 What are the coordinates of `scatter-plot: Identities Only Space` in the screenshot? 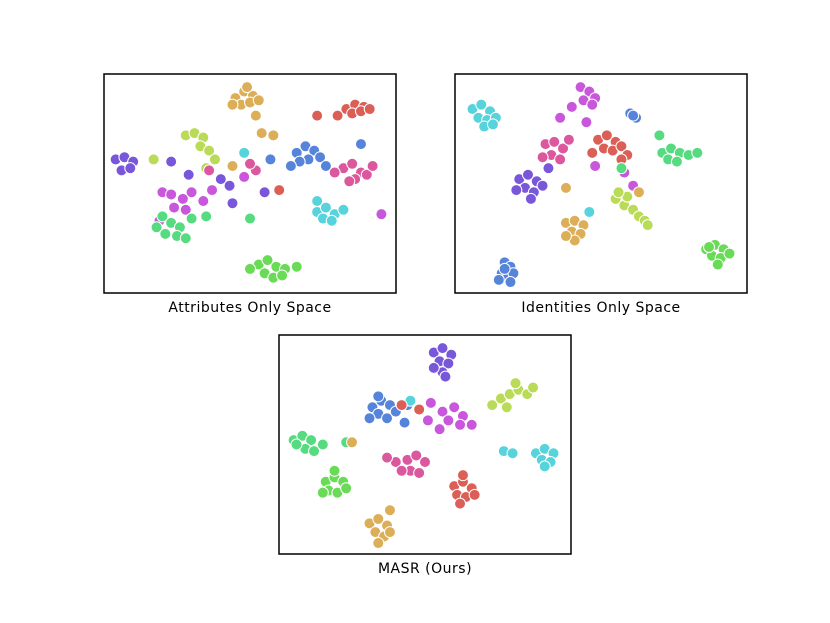 It's located at (601, 194).